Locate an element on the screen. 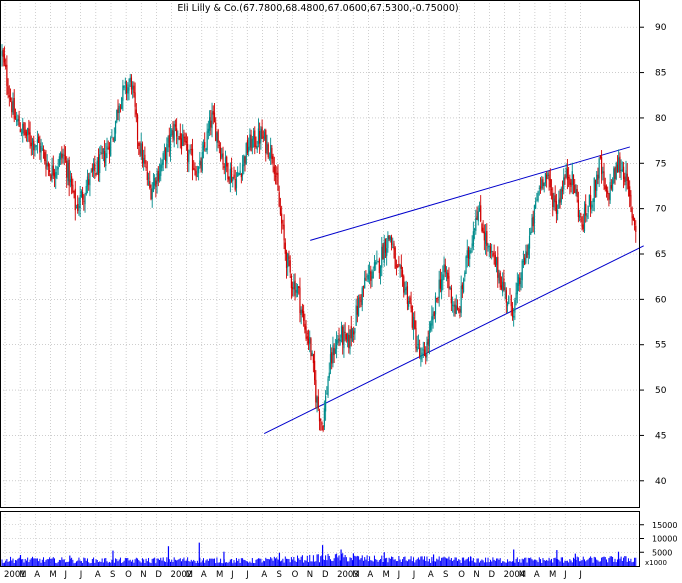 Image resolution: width=682 pixels, height=583 pixels. price-tick-label: 45 is located at coordinates (660, 436).